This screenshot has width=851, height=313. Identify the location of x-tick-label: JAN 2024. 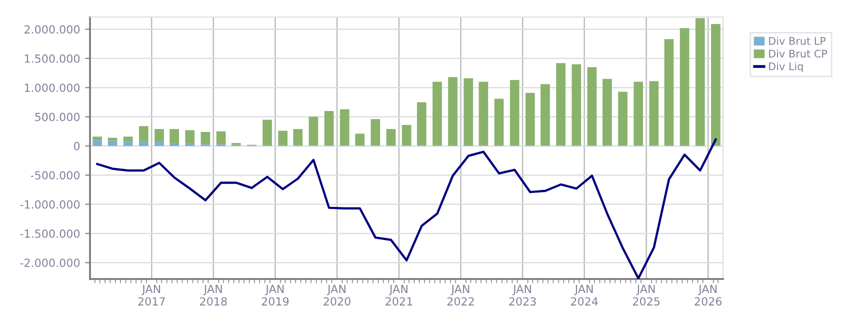
(584, 295).